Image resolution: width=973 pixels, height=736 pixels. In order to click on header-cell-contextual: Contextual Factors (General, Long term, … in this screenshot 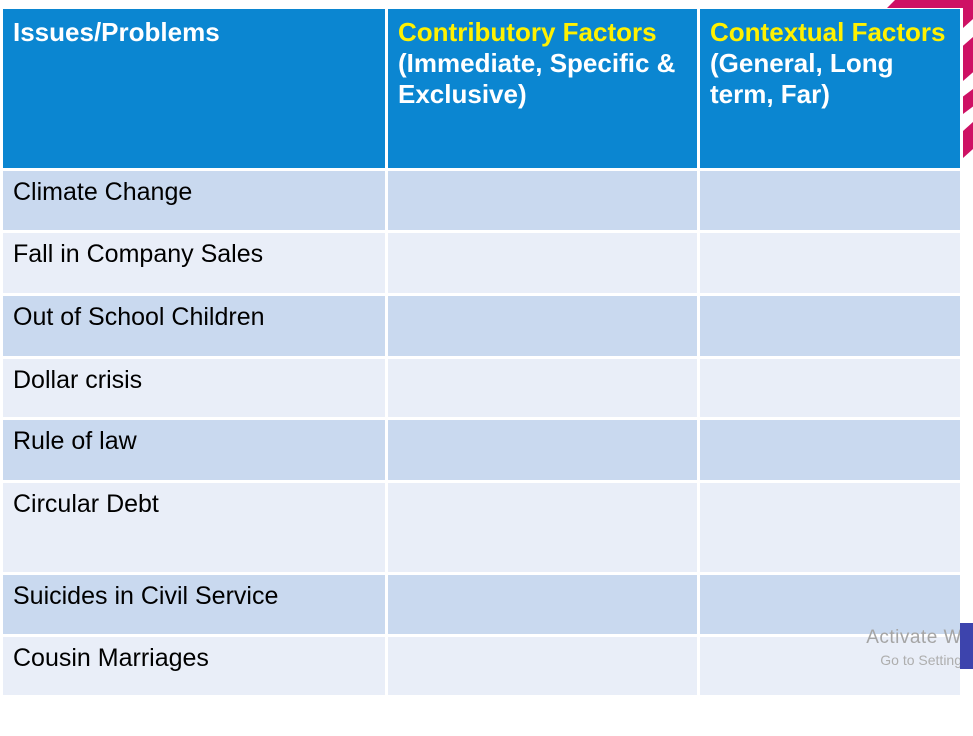, I will do `click(830, 88)`.